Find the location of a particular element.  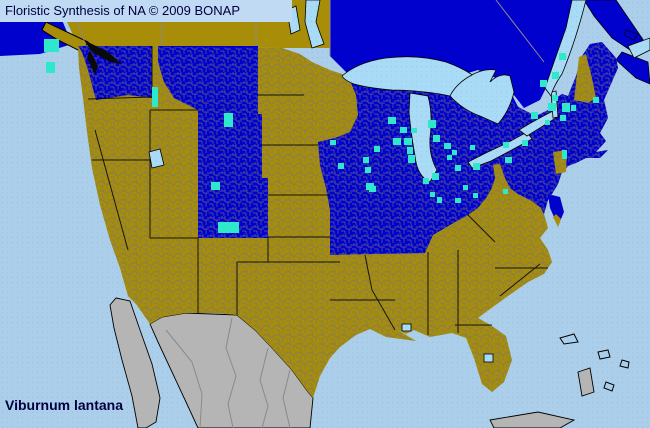

lake-okeechobee is located at coordinates (488, 358).